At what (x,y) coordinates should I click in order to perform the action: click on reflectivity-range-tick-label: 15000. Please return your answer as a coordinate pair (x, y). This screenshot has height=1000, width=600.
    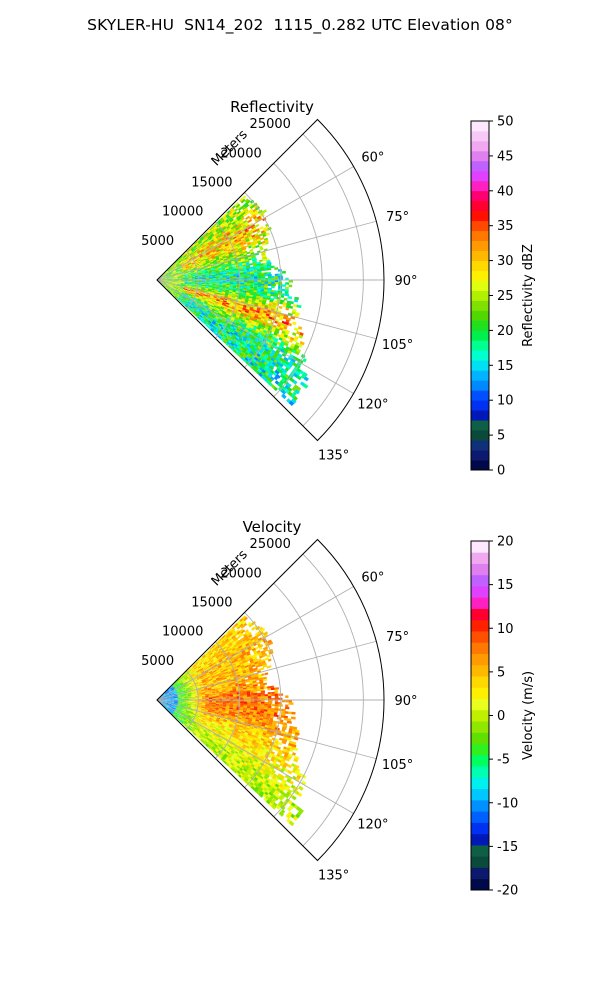
    Looking at the image, I should click on (211, 182).